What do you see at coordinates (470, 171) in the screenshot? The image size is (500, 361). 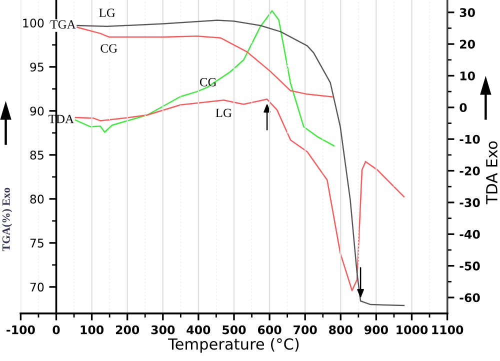 I see `y2-tick-label: -20` at bounding box center [470, 171].